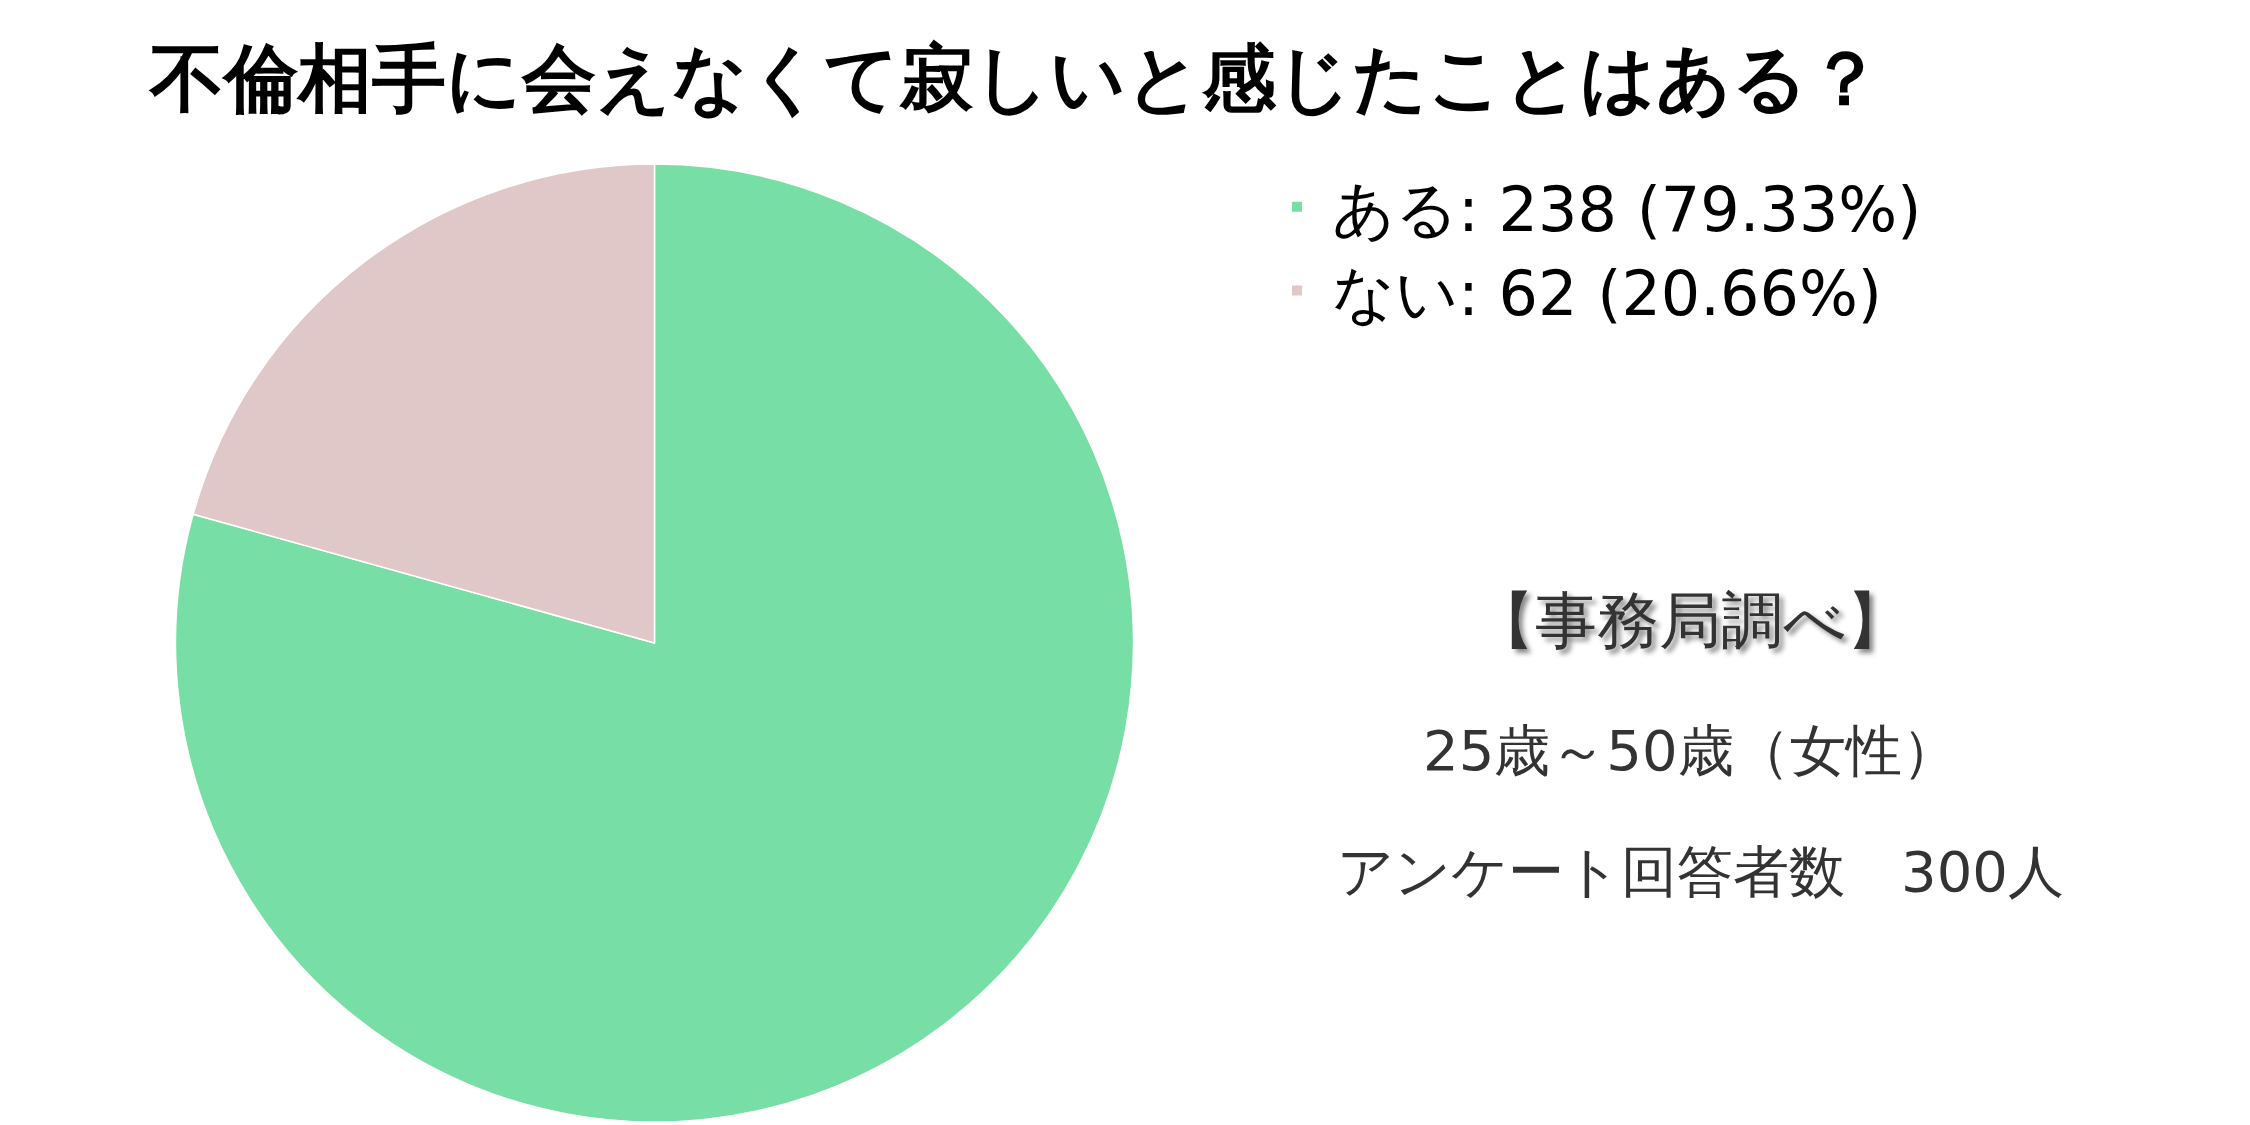 This screenshot has width=2250, height=1125. What do you see at coordinates (1607, 293) in the screenshot?
I see `legend-label: ない: 62 (20.66%)` at bounding box center [1607, 293].